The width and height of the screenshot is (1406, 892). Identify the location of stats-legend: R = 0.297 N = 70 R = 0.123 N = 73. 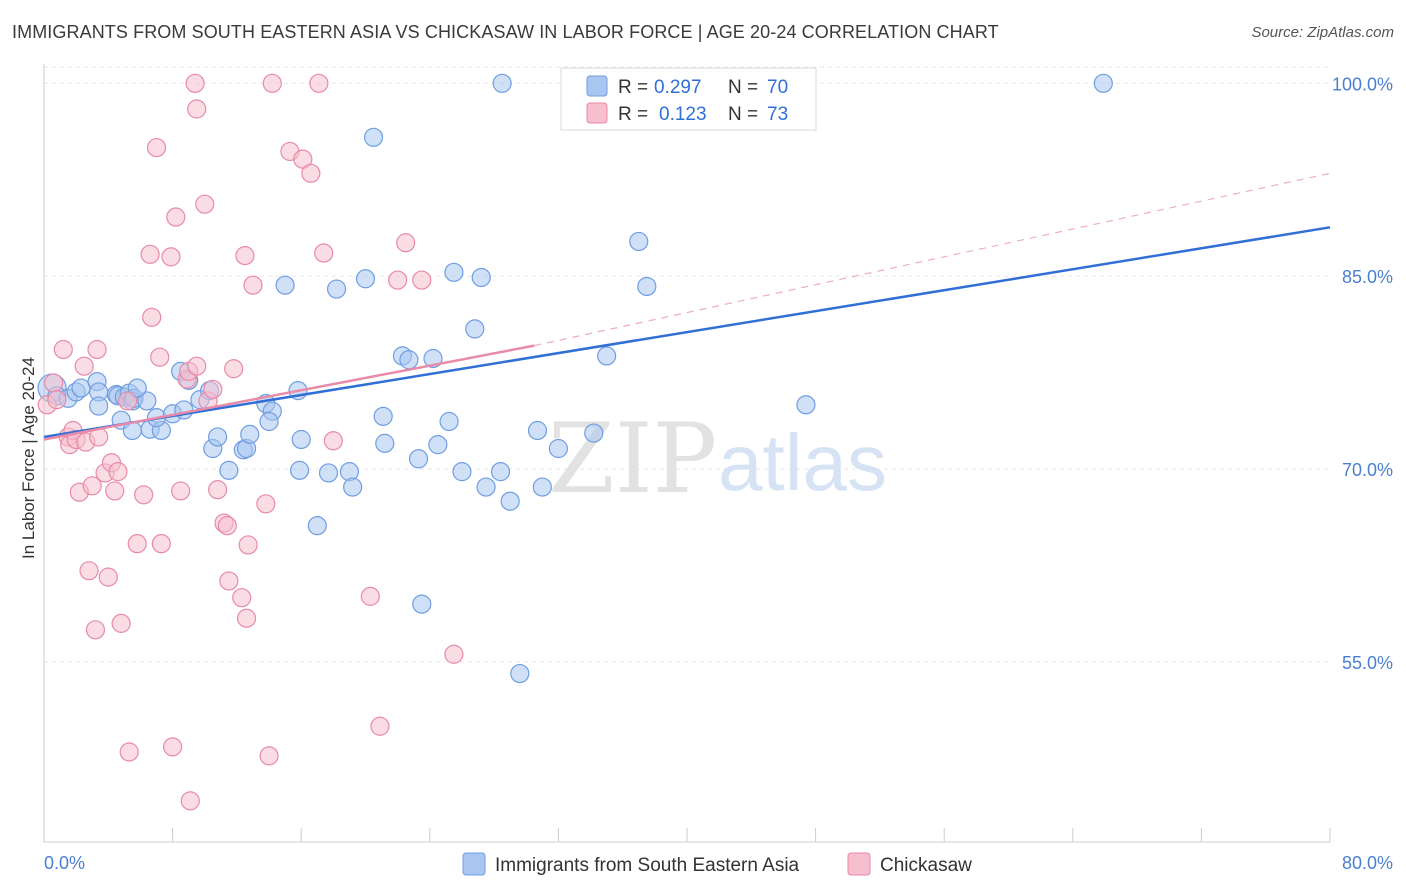
(688, 99).